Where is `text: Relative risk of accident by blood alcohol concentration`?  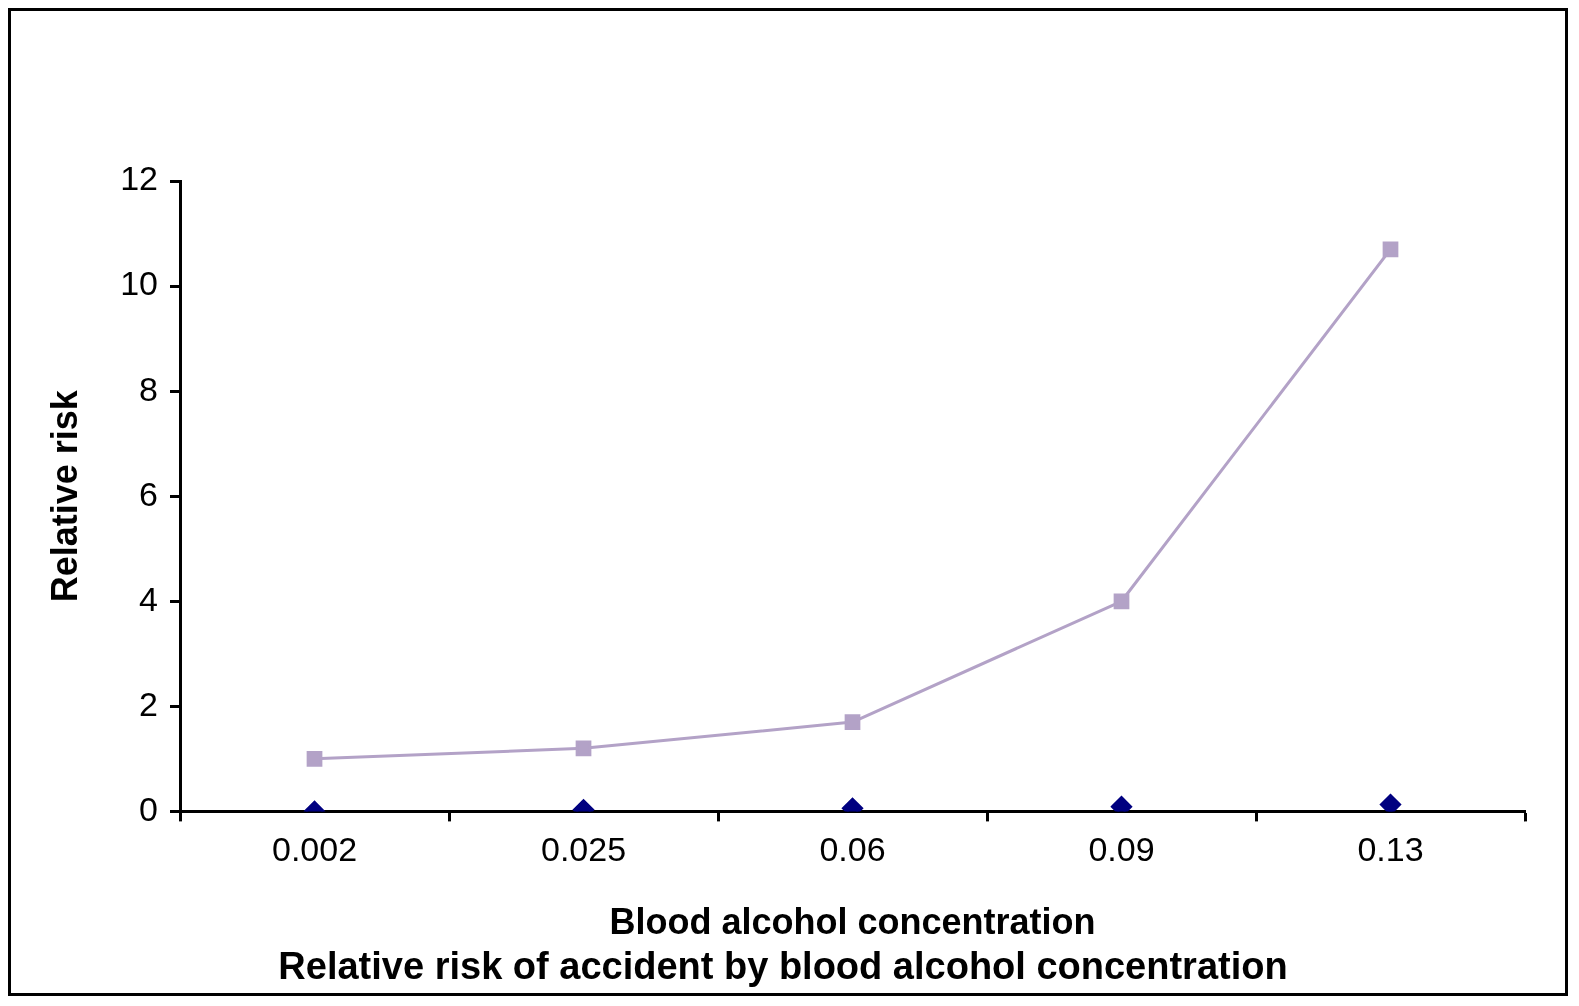 text: Relative risk of accident by blood alcohol concentration is located at coordinates (783, 965).